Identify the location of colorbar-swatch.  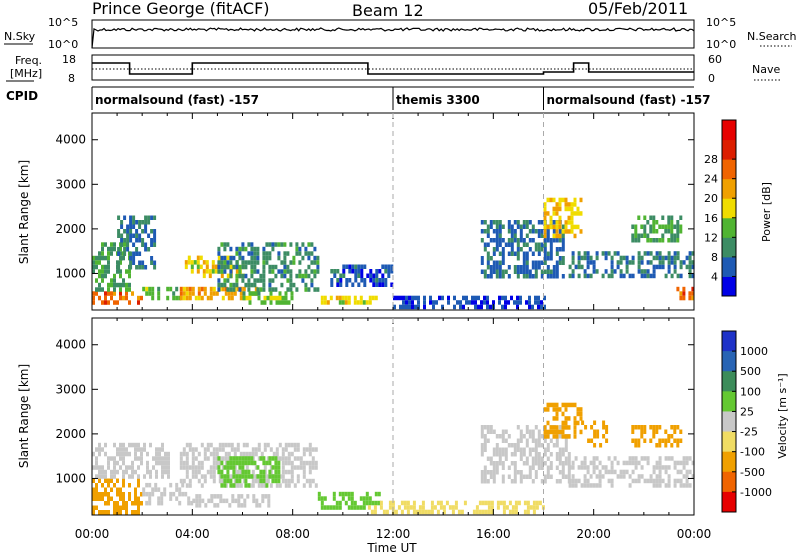
(729, 130).